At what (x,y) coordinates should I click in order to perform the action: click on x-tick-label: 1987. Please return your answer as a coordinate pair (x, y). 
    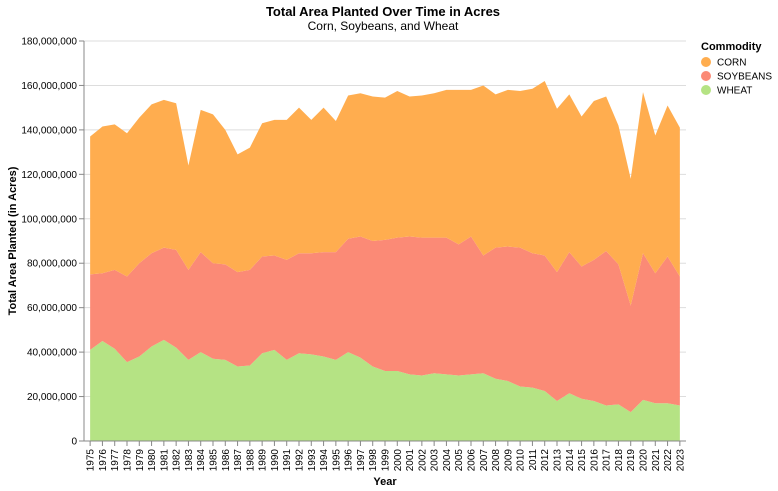
    Looking at the image, I should click on (238, 460).